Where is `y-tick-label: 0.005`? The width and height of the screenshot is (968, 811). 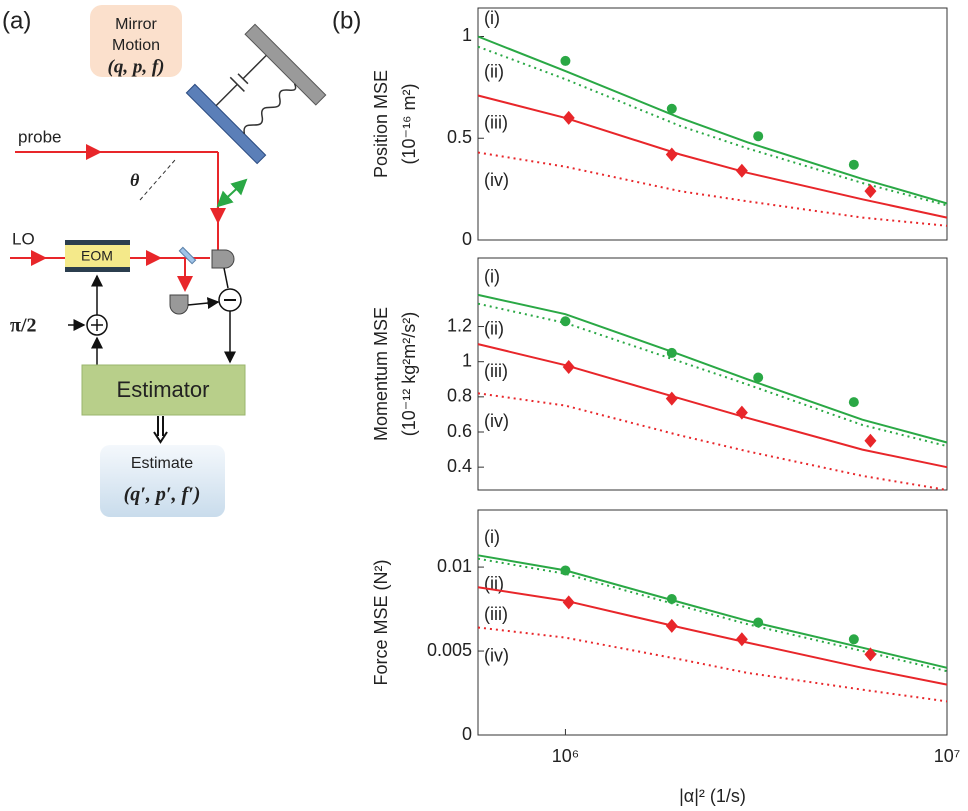
y-tick-label: 0.005 is located at coordinates (449, 650).